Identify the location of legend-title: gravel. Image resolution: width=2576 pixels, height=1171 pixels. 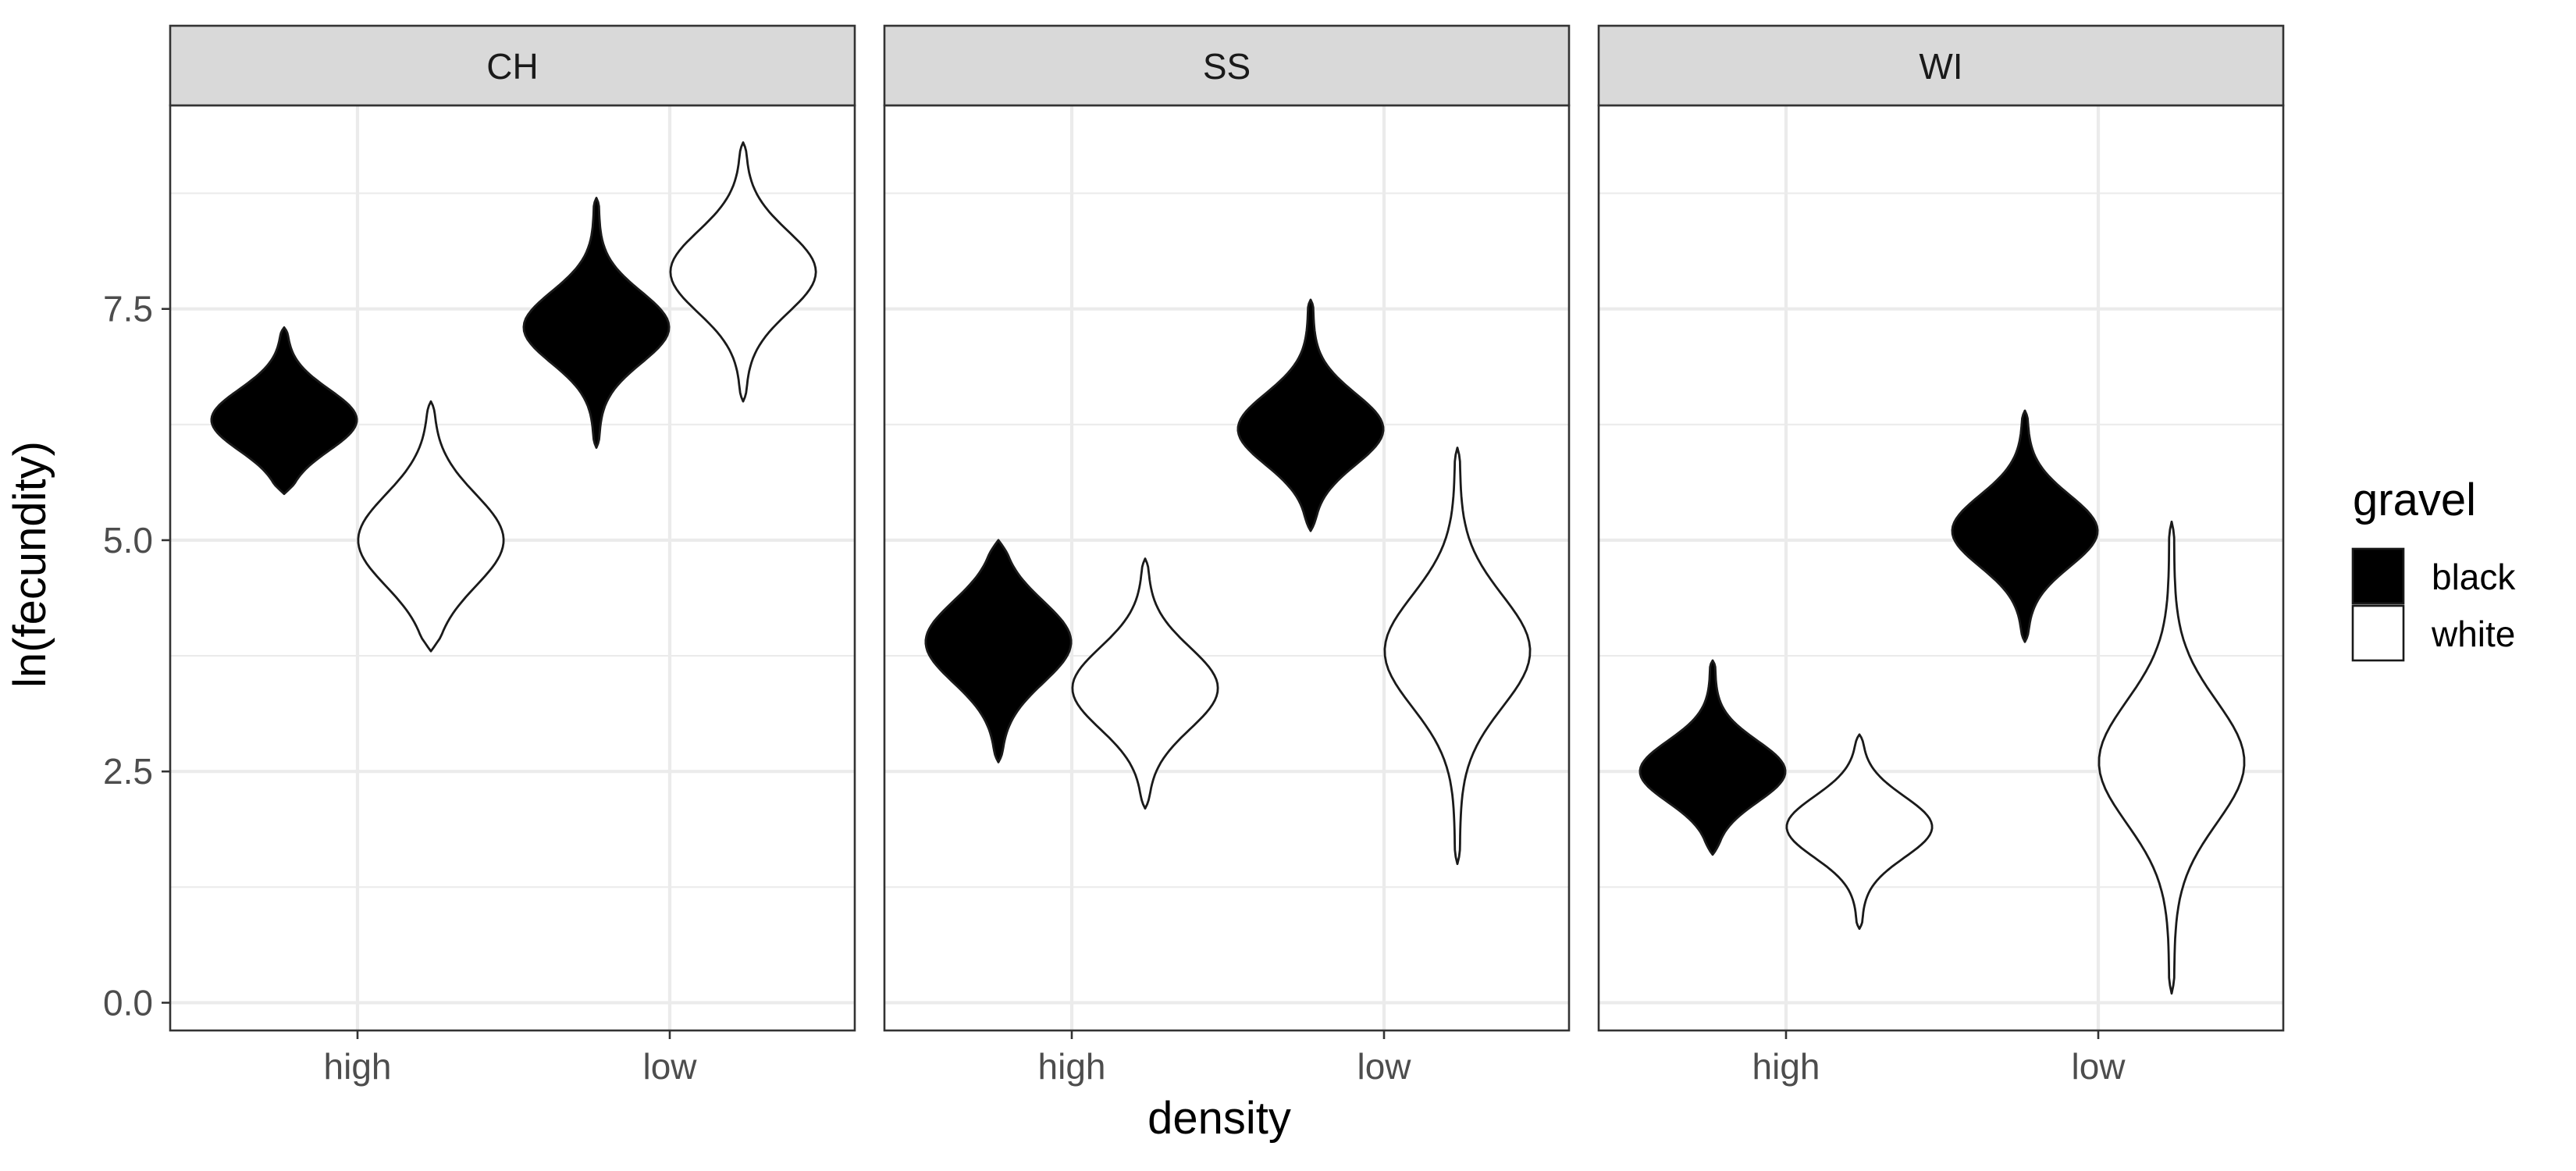
(2414, 500).